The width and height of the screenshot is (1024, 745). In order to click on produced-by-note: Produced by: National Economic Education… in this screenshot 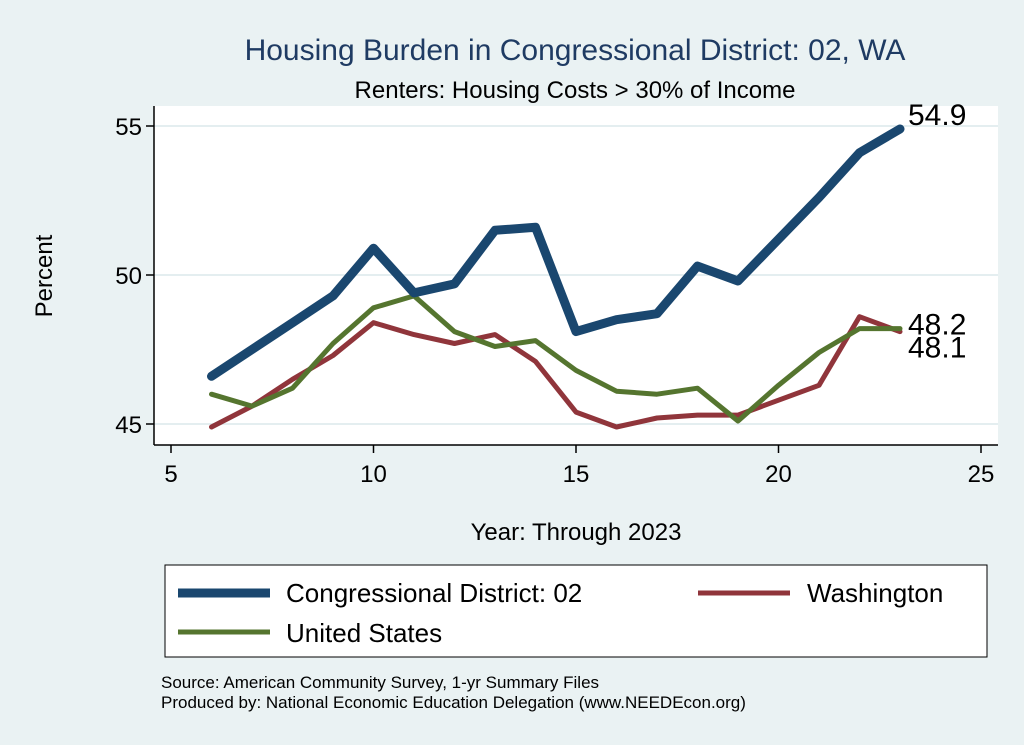, I will do `click(453, 702)`.